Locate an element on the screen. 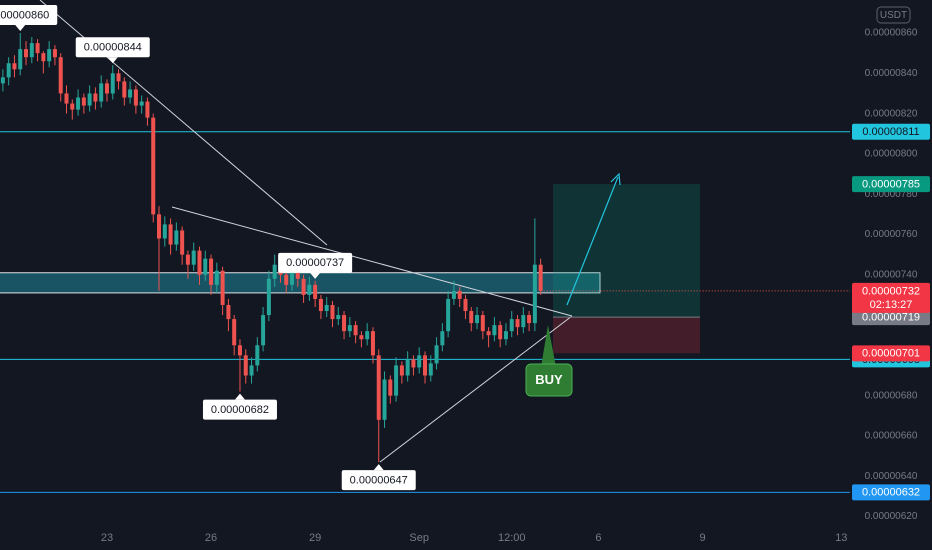 The height and width of the screenshot is (550, 932). y-tick-label: 0.00000860 is located at coordinates (891, 33).